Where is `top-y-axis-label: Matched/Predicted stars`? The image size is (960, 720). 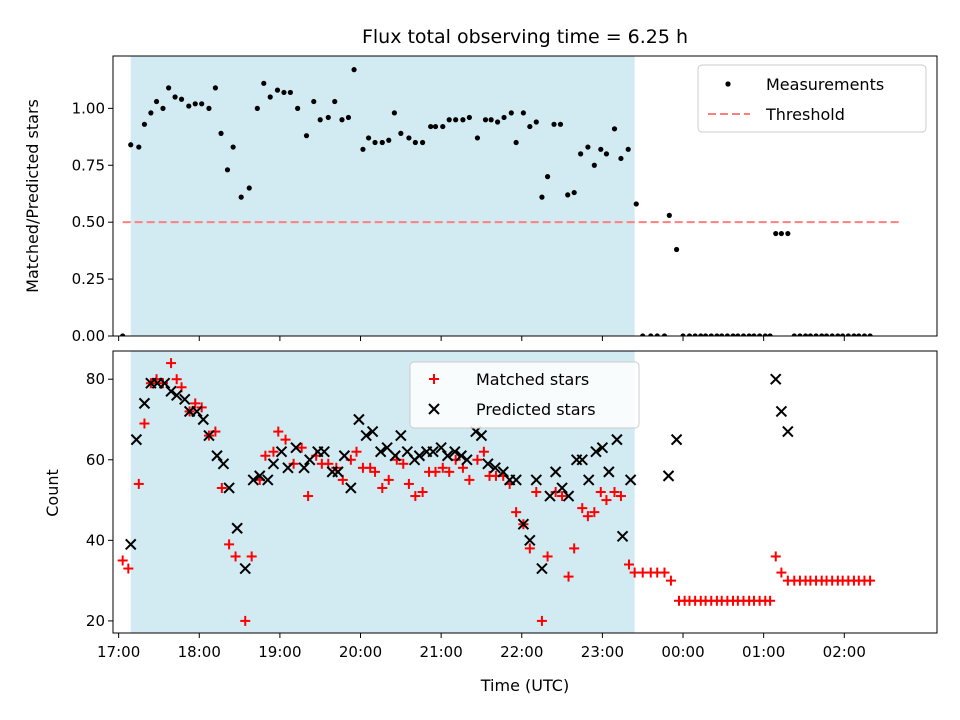 top-y-axis-label: Matched/Predicted stars is located at coordinates (32, 196).